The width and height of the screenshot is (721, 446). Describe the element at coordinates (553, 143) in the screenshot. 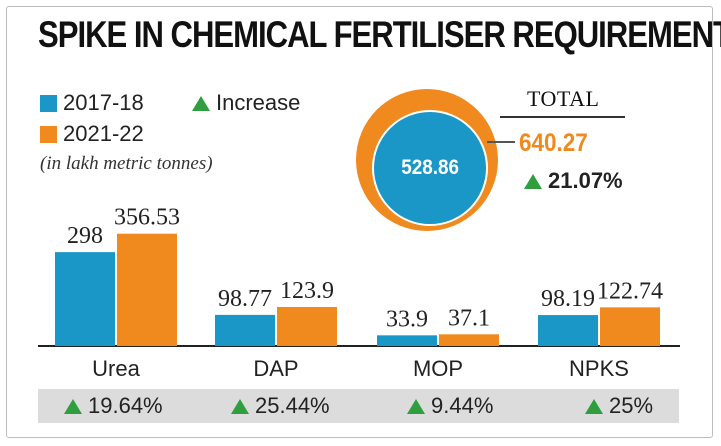

I see `total-2021-value: 640.27` at that location.